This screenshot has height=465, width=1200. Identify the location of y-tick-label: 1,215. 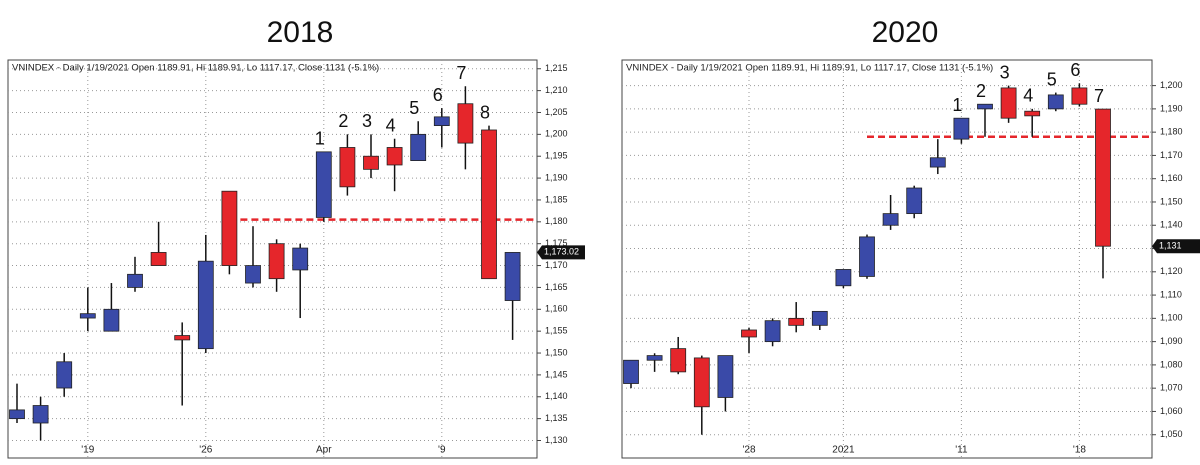
(556, 68).